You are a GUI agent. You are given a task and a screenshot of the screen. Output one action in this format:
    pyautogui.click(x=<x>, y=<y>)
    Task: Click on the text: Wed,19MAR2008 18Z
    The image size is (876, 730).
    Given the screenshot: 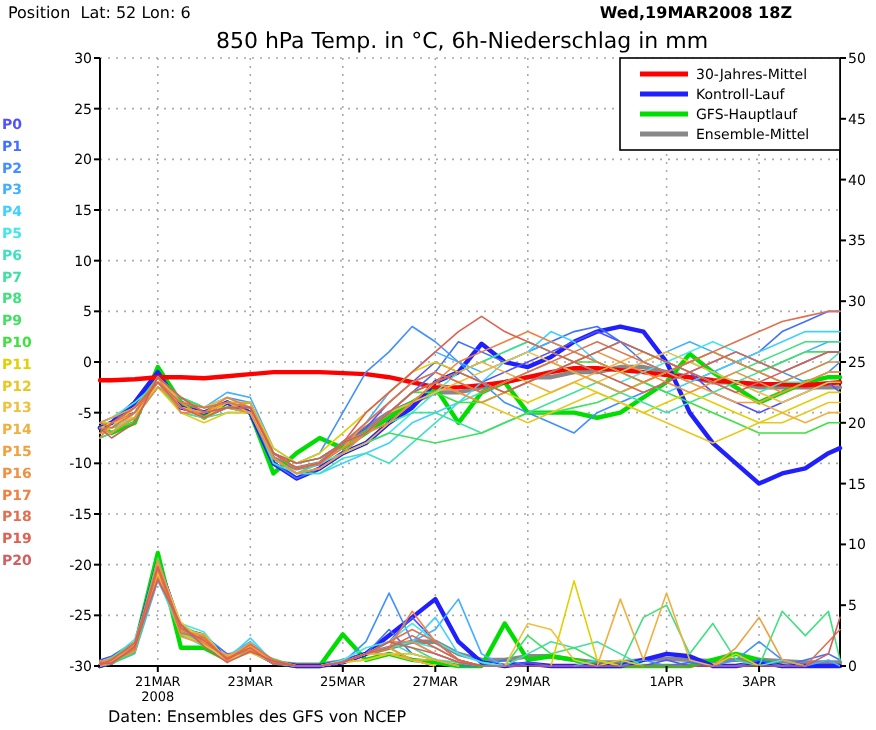 What is the action you would take?
    pyautogui.click(x=696, y=13)
    